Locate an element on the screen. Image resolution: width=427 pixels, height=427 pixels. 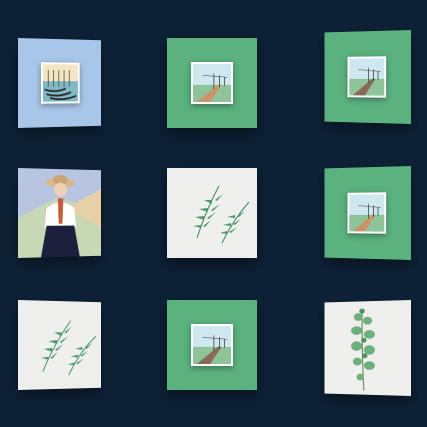
woman-in-hat-illustration-icon is located at coordinates (60, 213).